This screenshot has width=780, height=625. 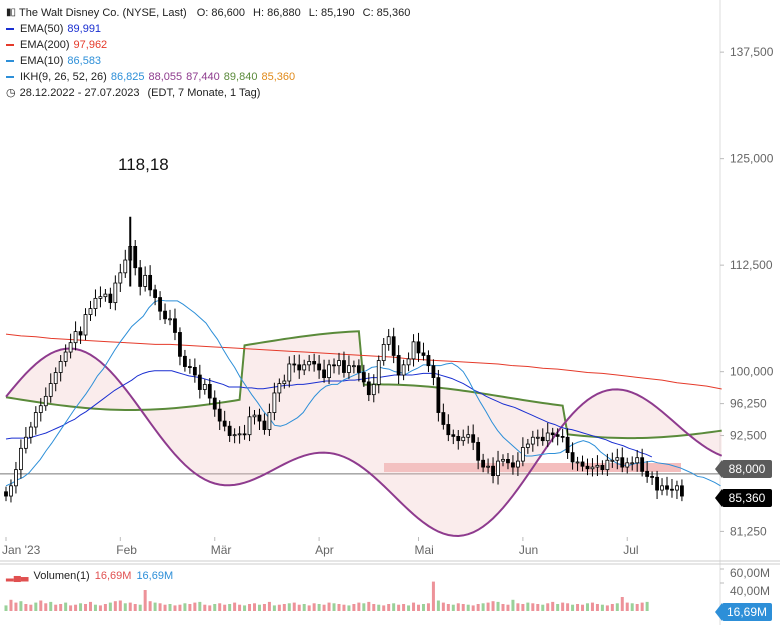 I want to click on ikh-swatch, so click(x=10, y=77).